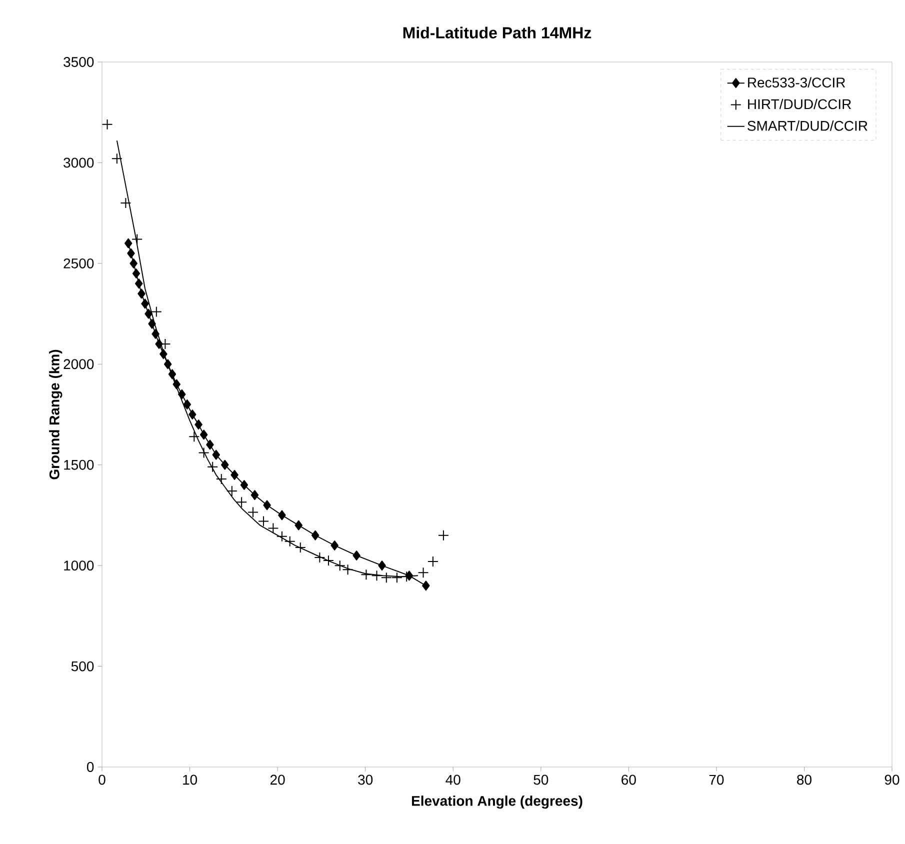  I want to click on y-tick-label: 0, so click(90, 767).